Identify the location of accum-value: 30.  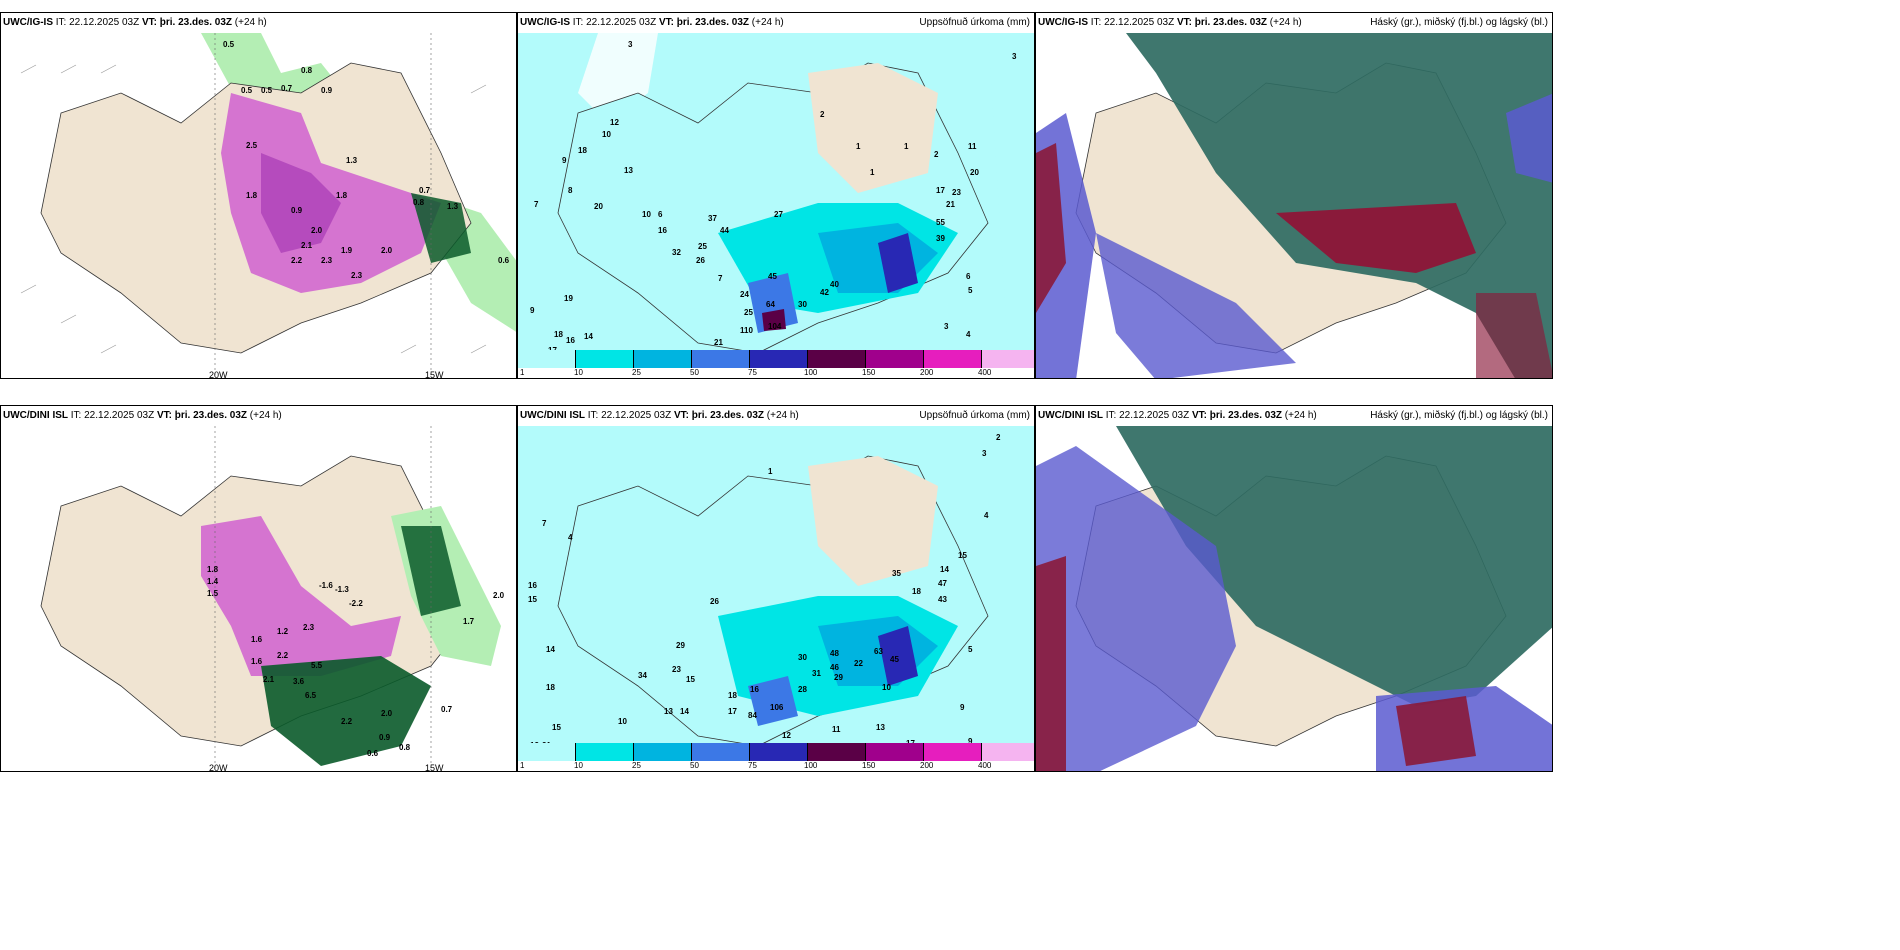
(802, 657).